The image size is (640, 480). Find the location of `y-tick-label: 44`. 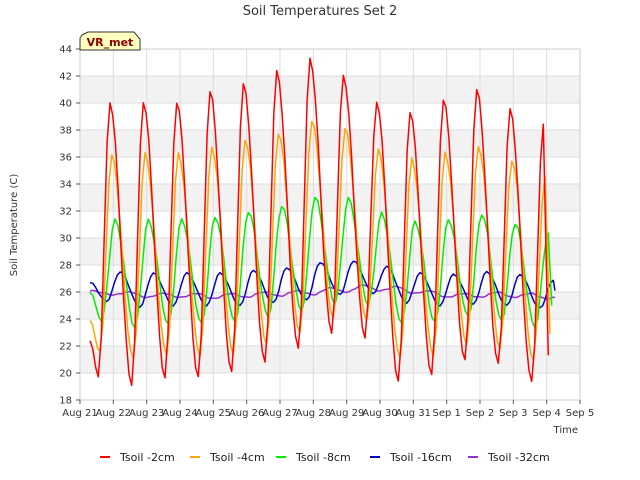

y-tick-label: 44 is located at coordinates (65, 50).